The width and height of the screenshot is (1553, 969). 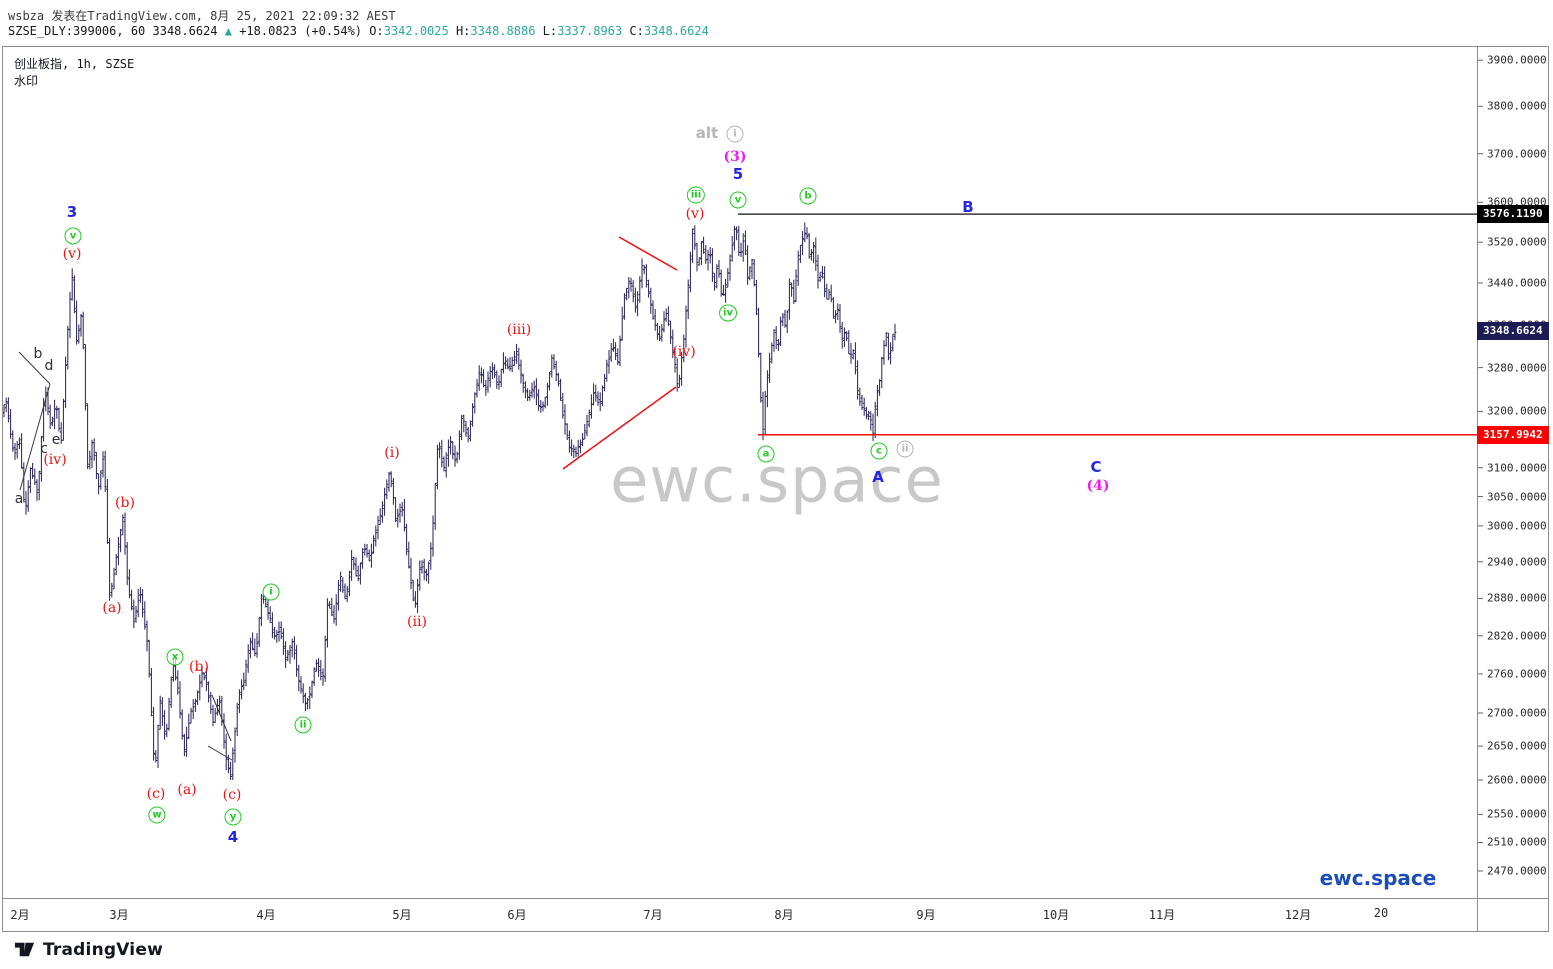 What do you see at coordinates (49, 366) in the screenshot?
I see `wave-label-d: d` at bounding box center [49, 366].